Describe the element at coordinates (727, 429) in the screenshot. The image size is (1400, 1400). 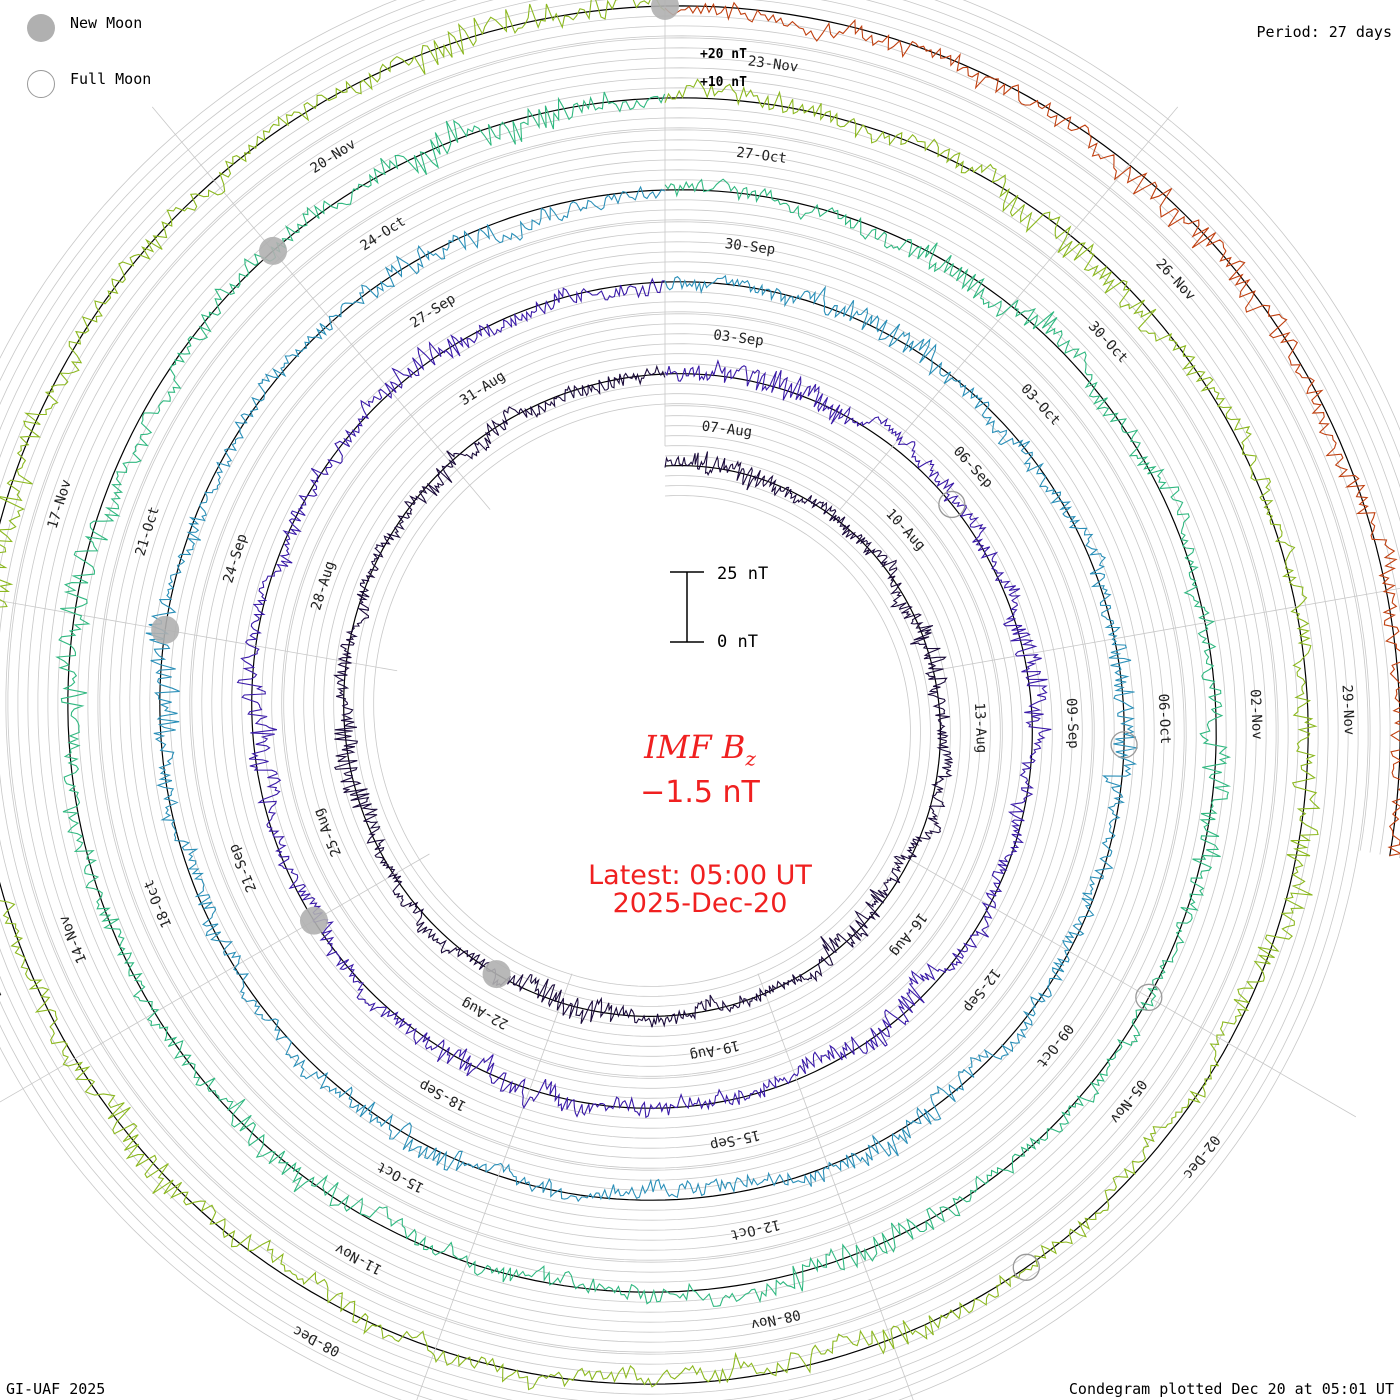
I see `date-label: 07-Aug` at that location.